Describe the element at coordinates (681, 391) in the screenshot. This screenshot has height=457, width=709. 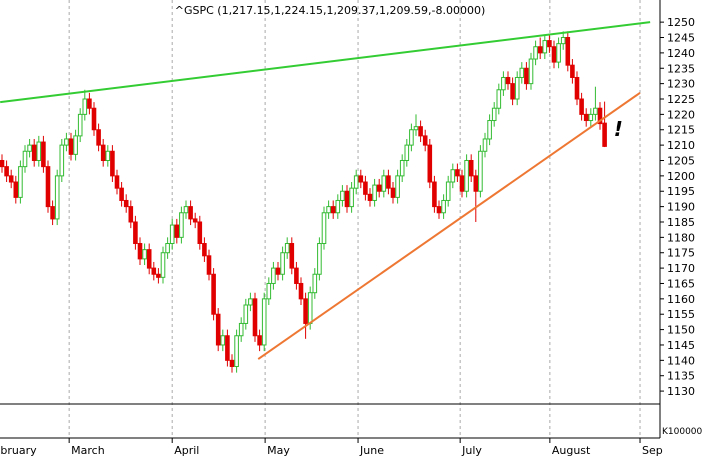
I see `y-tick-label: 1130` at that location.